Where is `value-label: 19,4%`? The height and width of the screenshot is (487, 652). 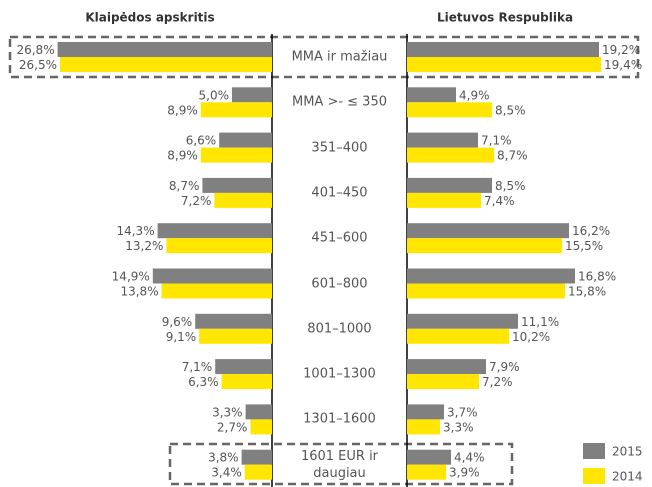
value-label: 19,4% is located at coordinates (623, 65).